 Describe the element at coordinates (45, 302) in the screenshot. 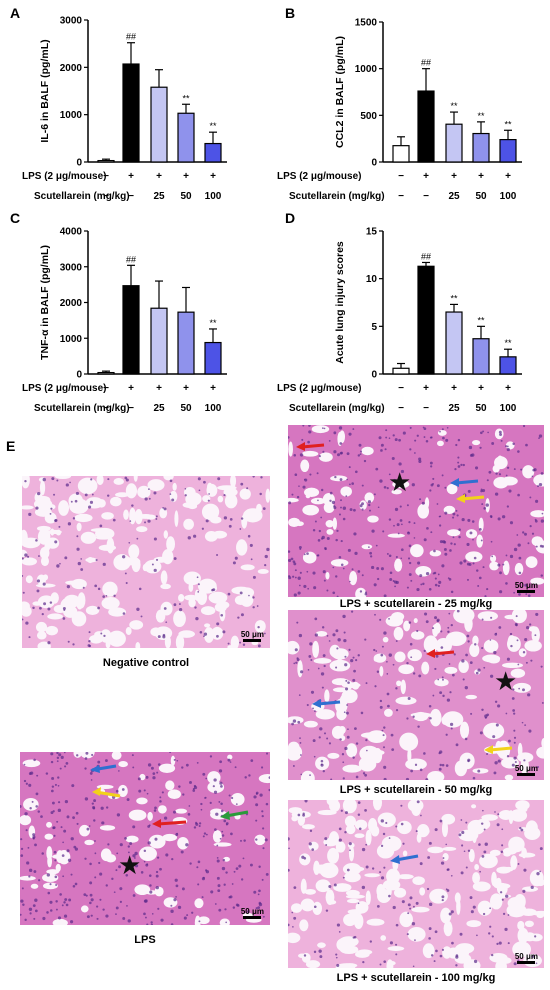

I see `y-axis-label: TNF-α in BALF (pg/mL)` at that location.